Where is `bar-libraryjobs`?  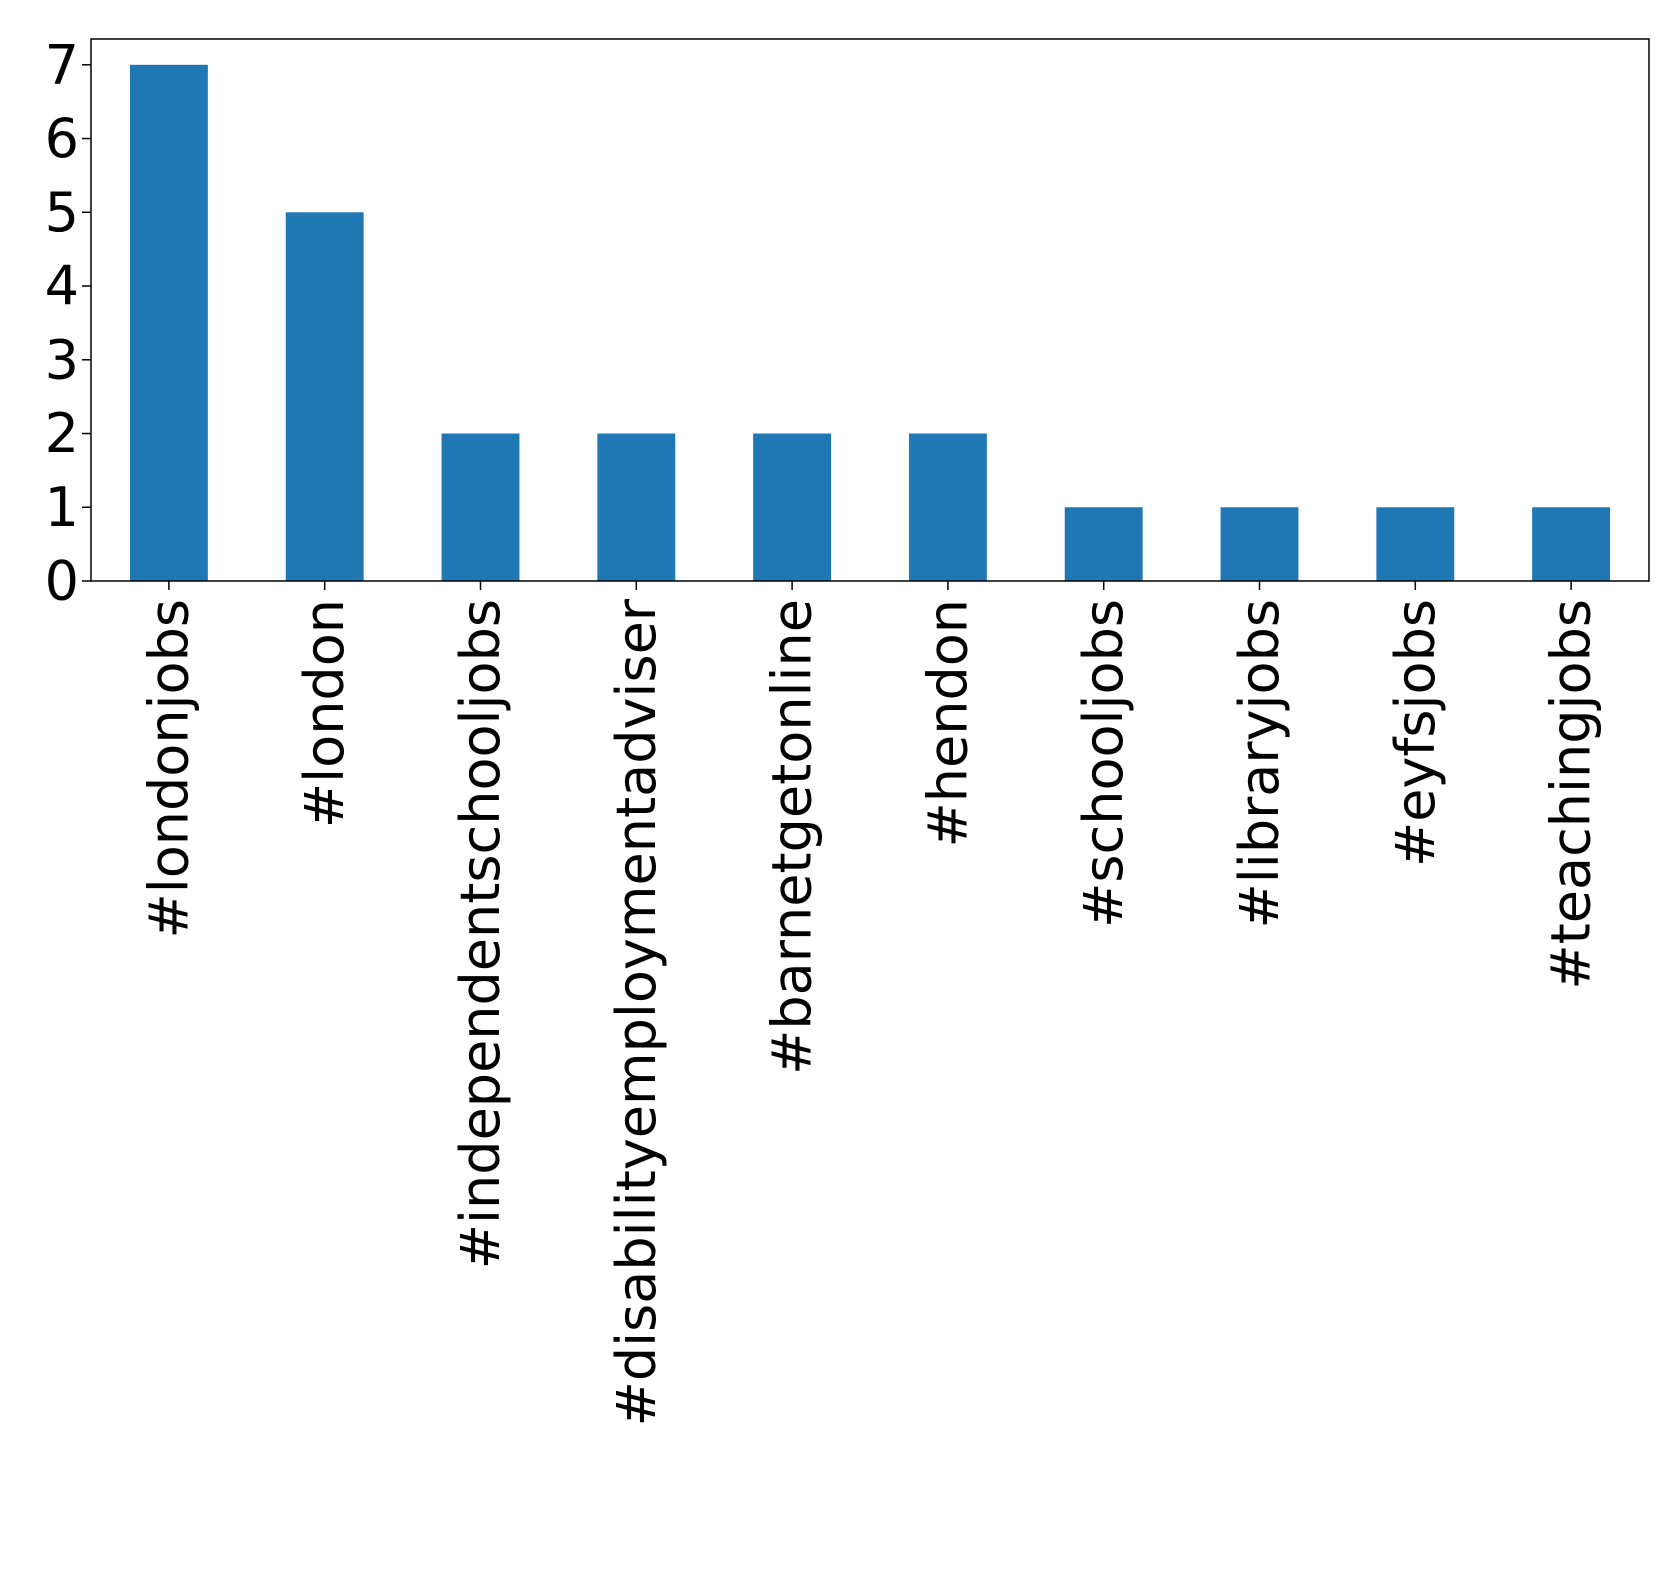
bar-libraryjobs is located at coordinates (1259, 544).